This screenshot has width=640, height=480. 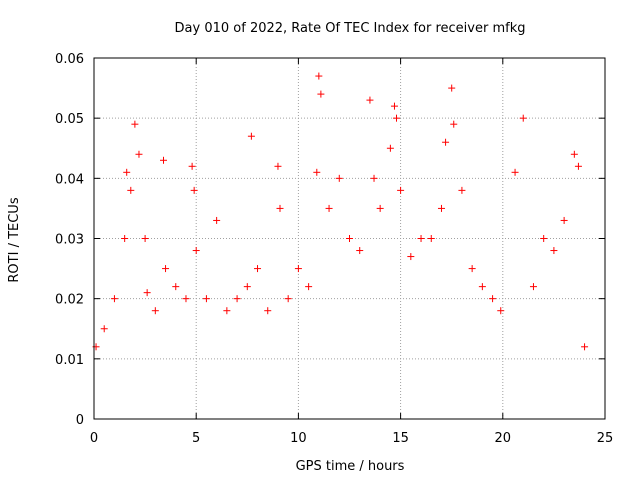 I want to click on y-axis-label: ROTI / TECUs, so click(x=14, y=239).